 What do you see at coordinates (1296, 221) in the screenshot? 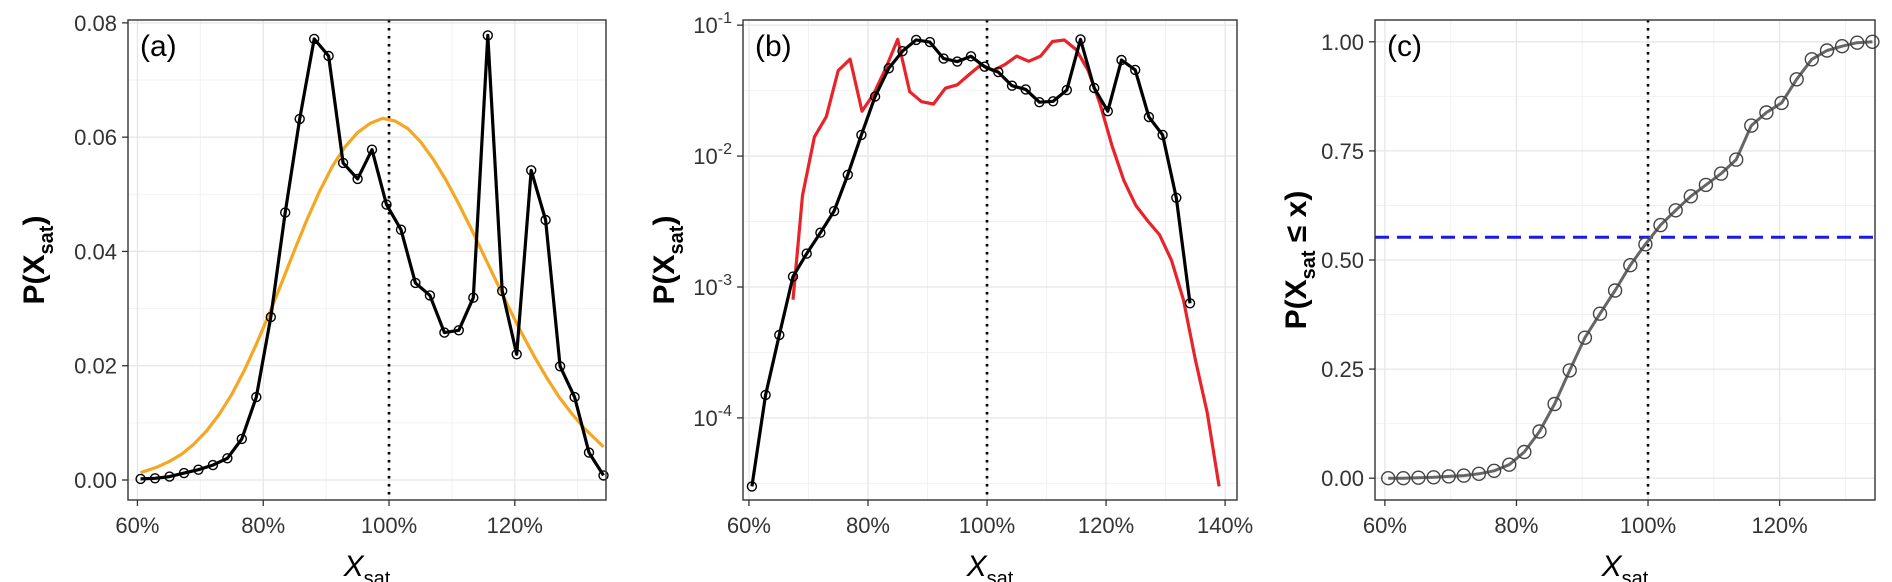
I see `y-axis-title-suffix: ≤ x)` at bounding box center [1296, 221].